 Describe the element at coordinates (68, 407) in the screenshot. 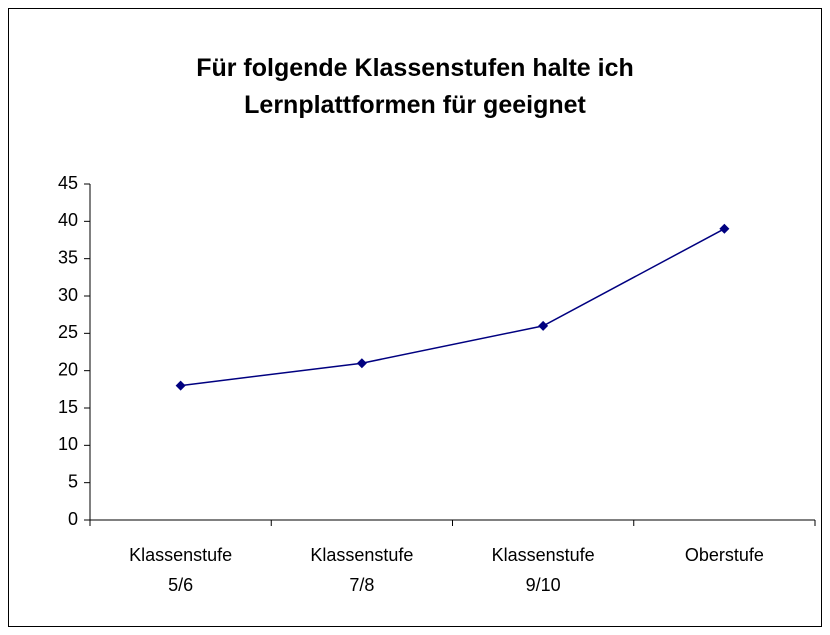

I see `y-tick-label: 15` at that location.